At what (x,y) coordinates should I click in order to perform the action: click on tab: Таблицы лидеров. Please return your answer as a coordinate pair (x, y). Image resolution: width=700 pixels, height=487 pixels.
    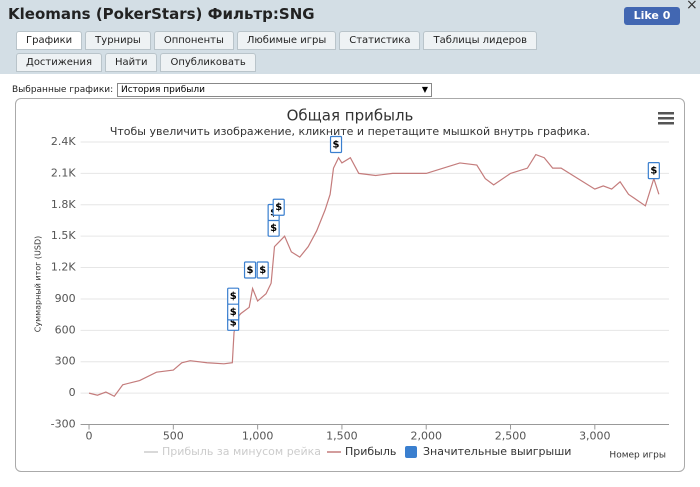
    Looking at the image, I should click on (480, 40).